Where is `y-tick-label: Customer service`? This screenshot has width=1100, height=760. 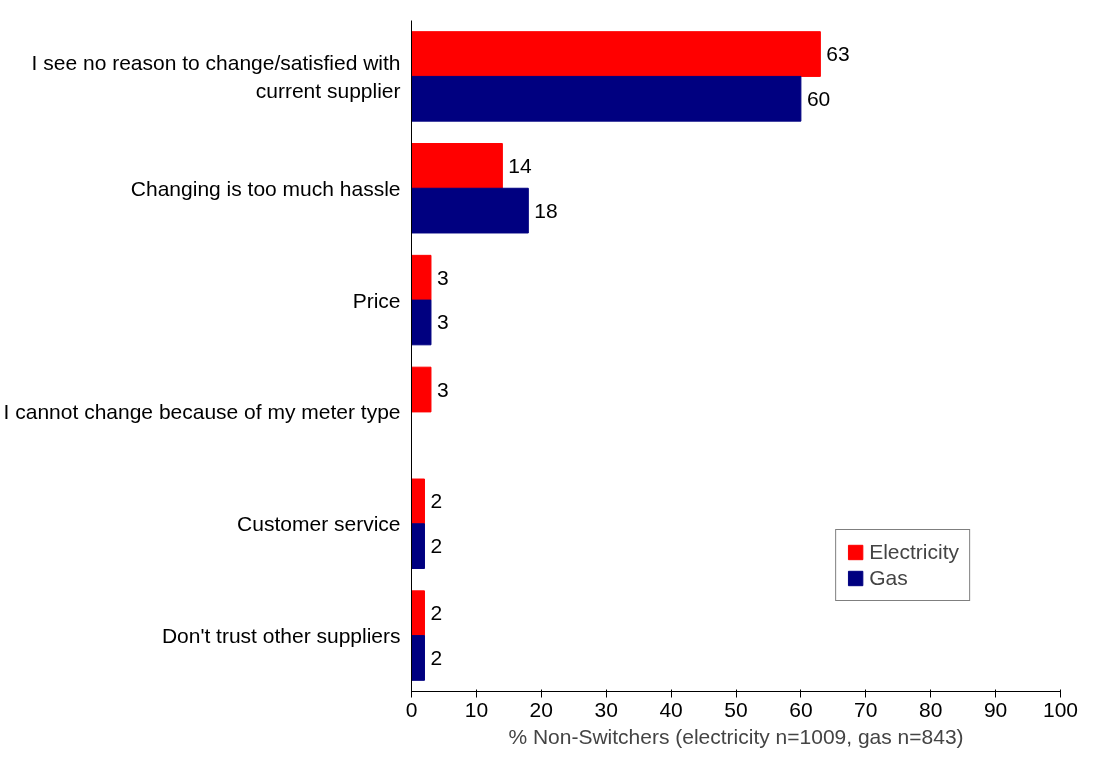
y-tick-label: Customer service is located at coordinates (319, 524).